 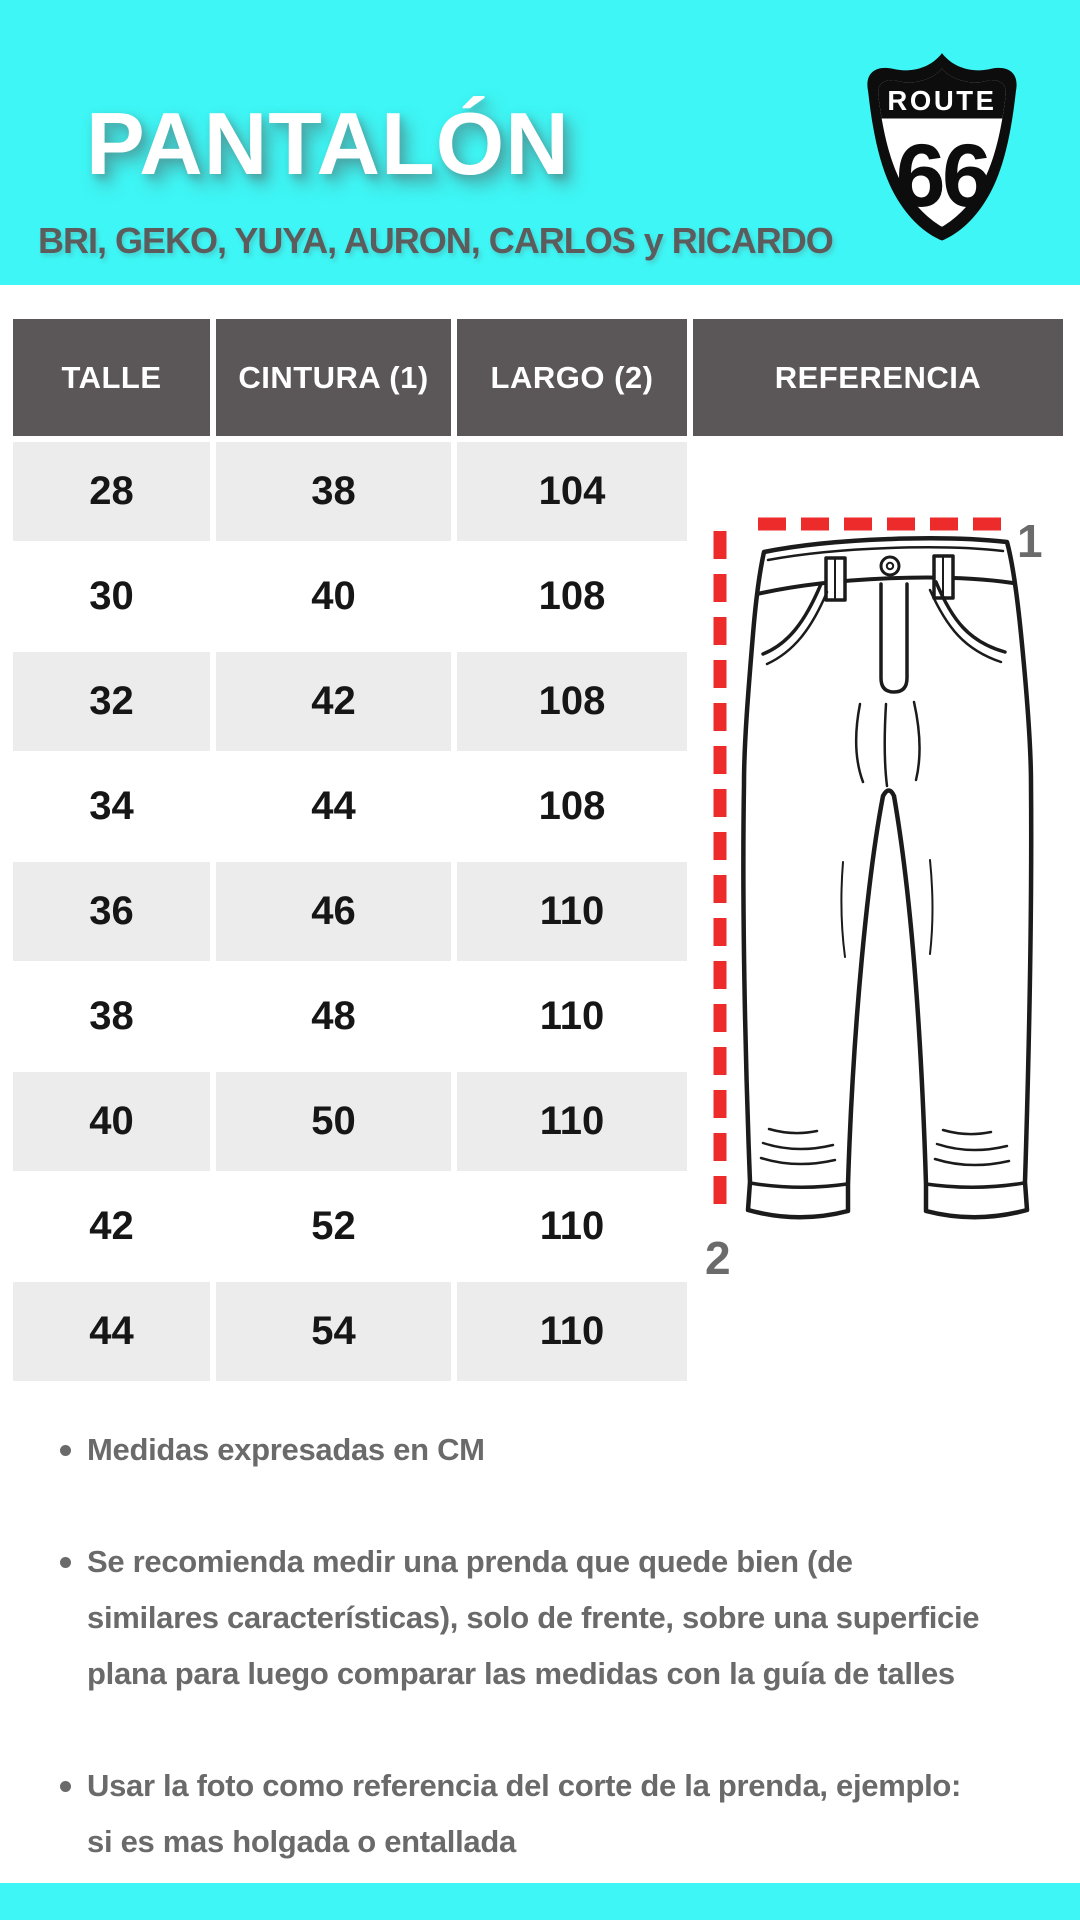 I want to click on table-row: 38 48 110, so click(x=538, y=1016).